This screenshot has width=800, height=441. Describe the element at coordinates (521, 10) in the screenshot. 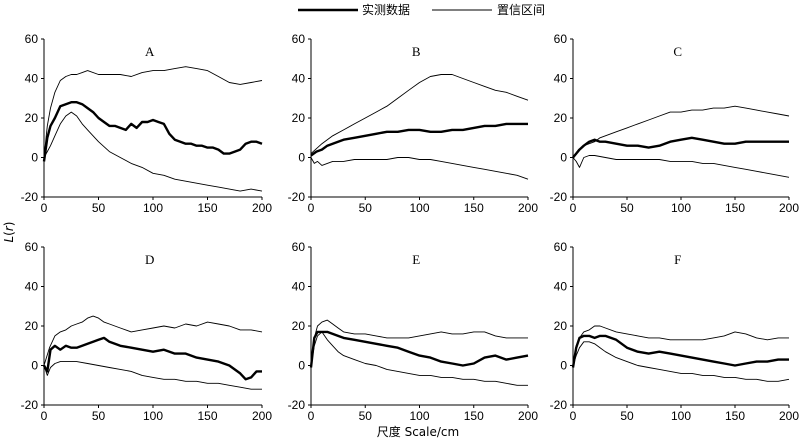

I see `legend-thin-label: 置信区间` at that location.